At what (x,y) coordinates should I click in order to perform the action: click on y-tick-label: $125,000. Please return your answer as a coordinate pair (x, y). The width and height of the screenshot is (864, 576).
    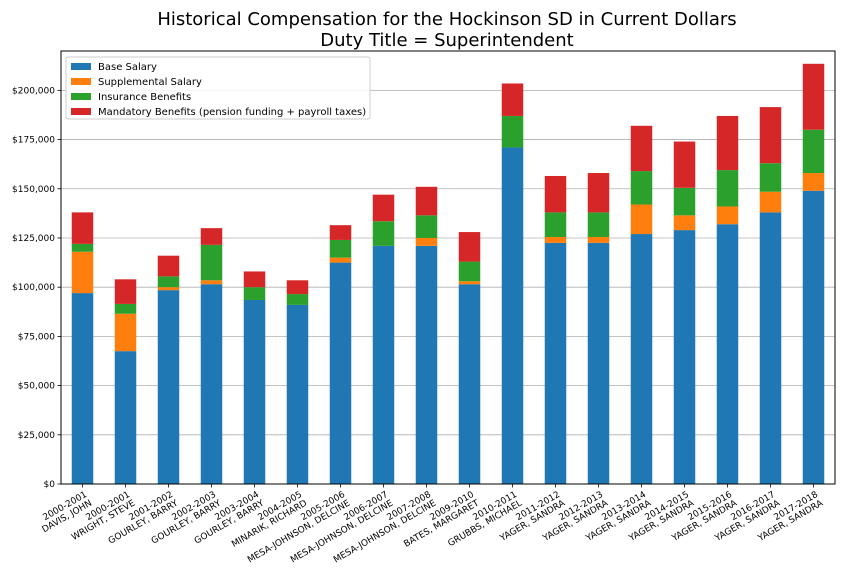
    Looking at the image, I should click on (33, 239).